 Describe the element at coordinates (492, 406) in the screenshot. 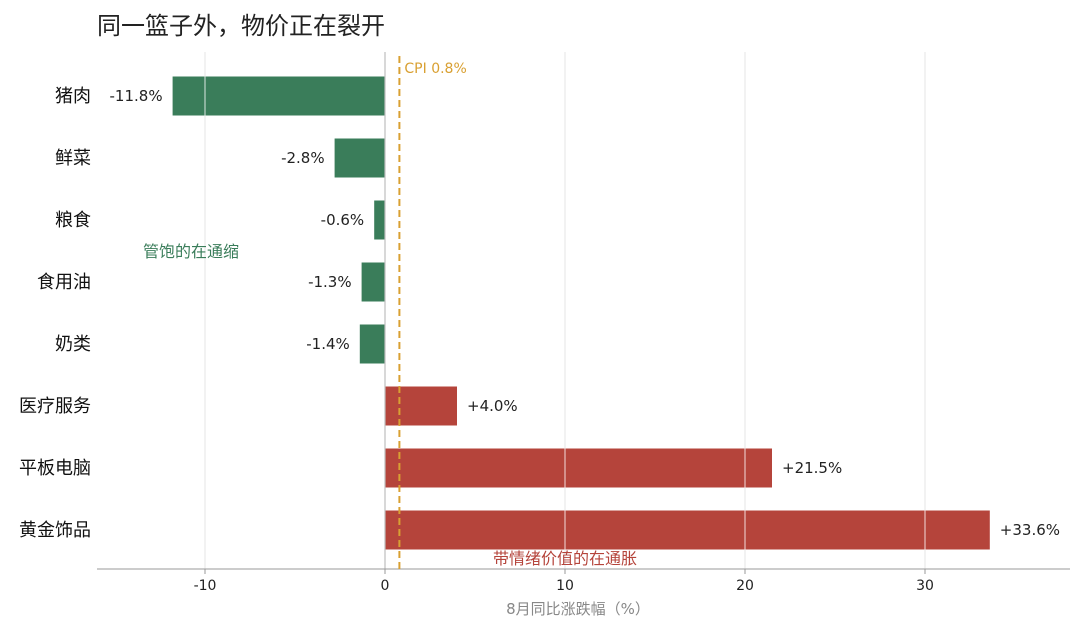

I see `value-label: +4.0%` at that location.